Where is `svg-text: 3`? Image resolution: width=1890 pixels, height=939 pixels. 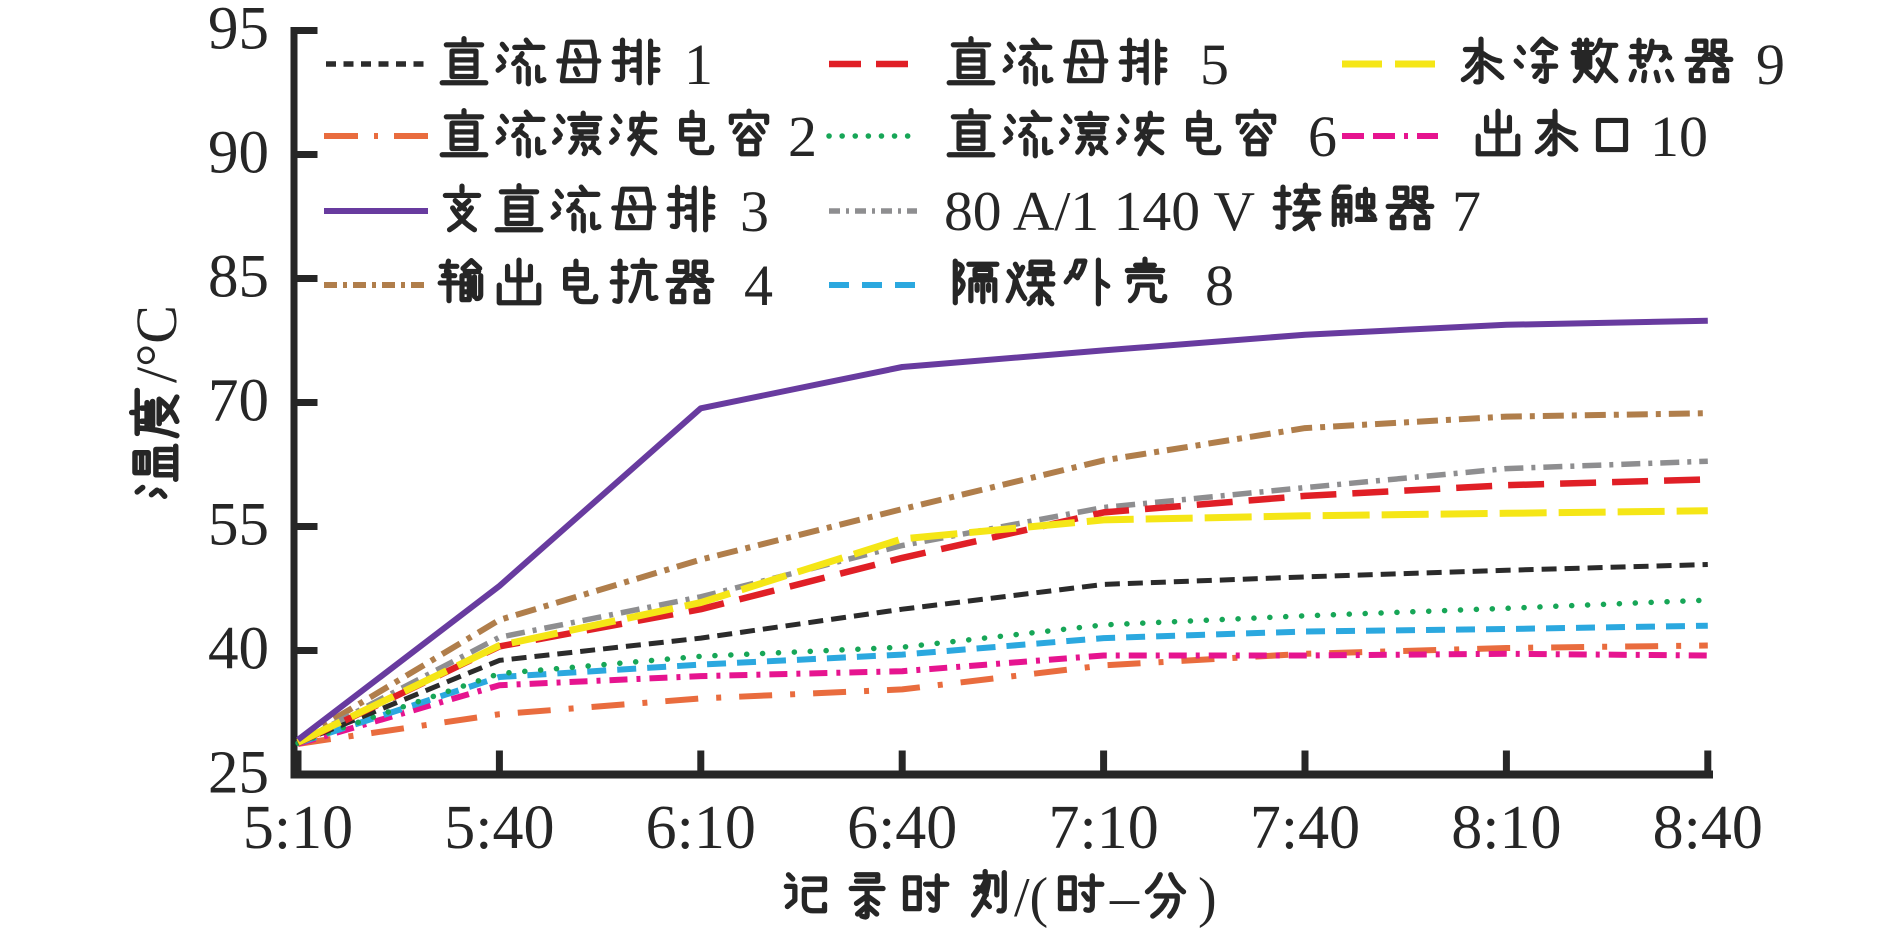
svg-text: 3 is located at coordinates (754, 211).